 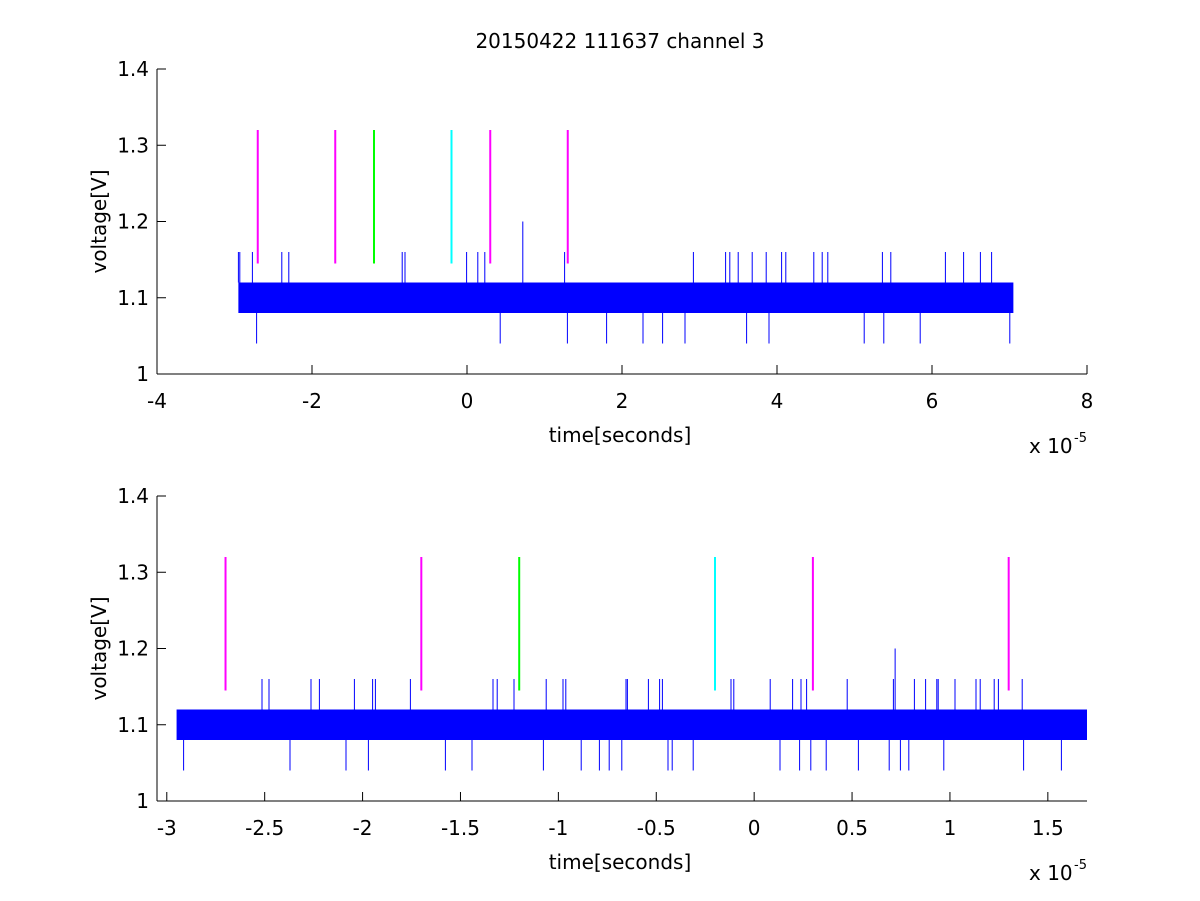 What do you see at coordinates (558, 828) in the screenshot?
I see `x-tick-label: -1` at bounding box center [558, 828].